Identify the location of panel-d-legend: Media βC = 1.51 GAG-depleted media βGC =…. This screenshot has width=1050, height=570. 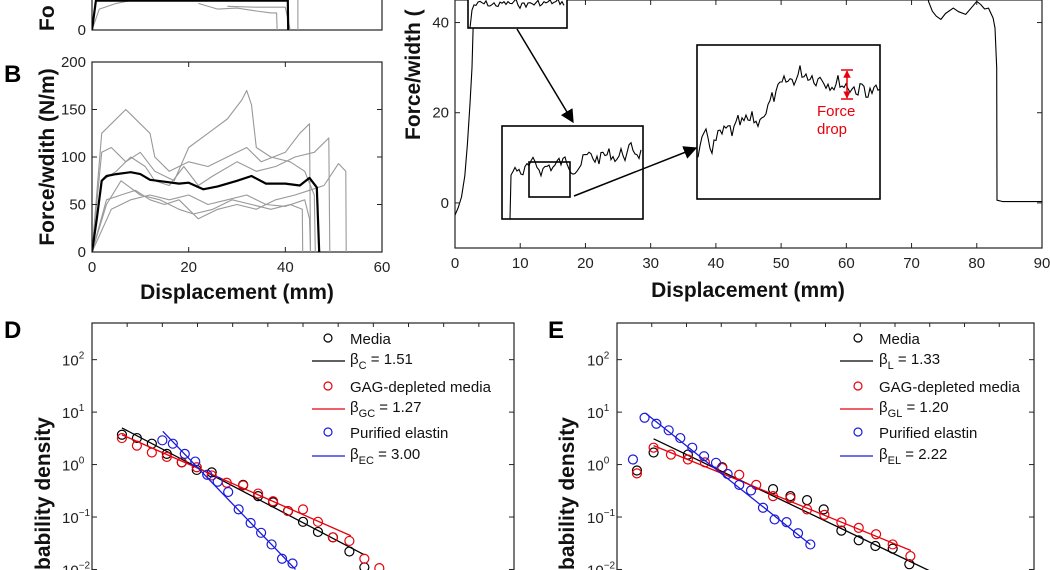
(402, 399).